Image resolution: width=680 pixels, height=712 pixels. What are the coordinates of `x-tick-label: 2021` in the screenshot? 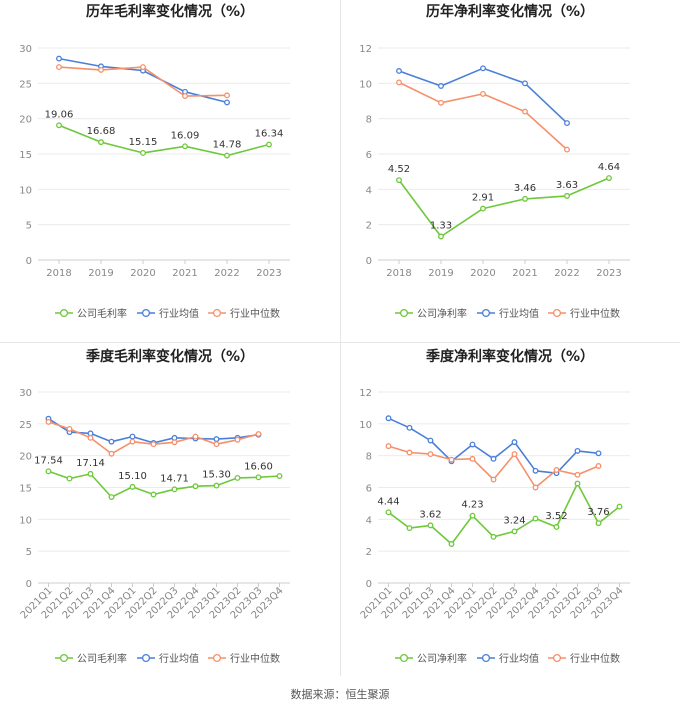 It's located at (184, 273).